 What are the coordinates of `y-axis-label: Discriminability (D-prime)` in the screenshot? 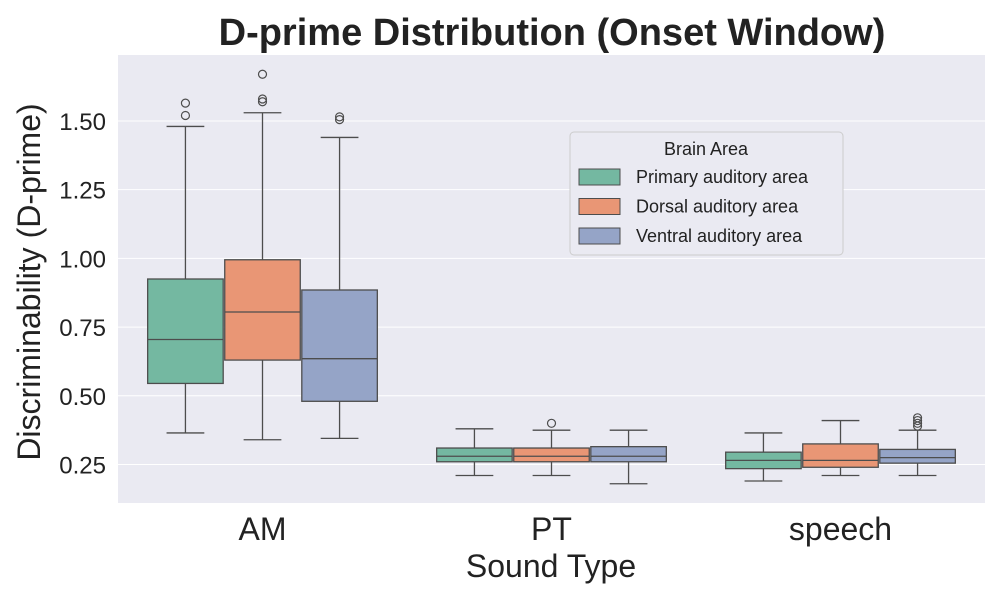 It's located at (29, 281).